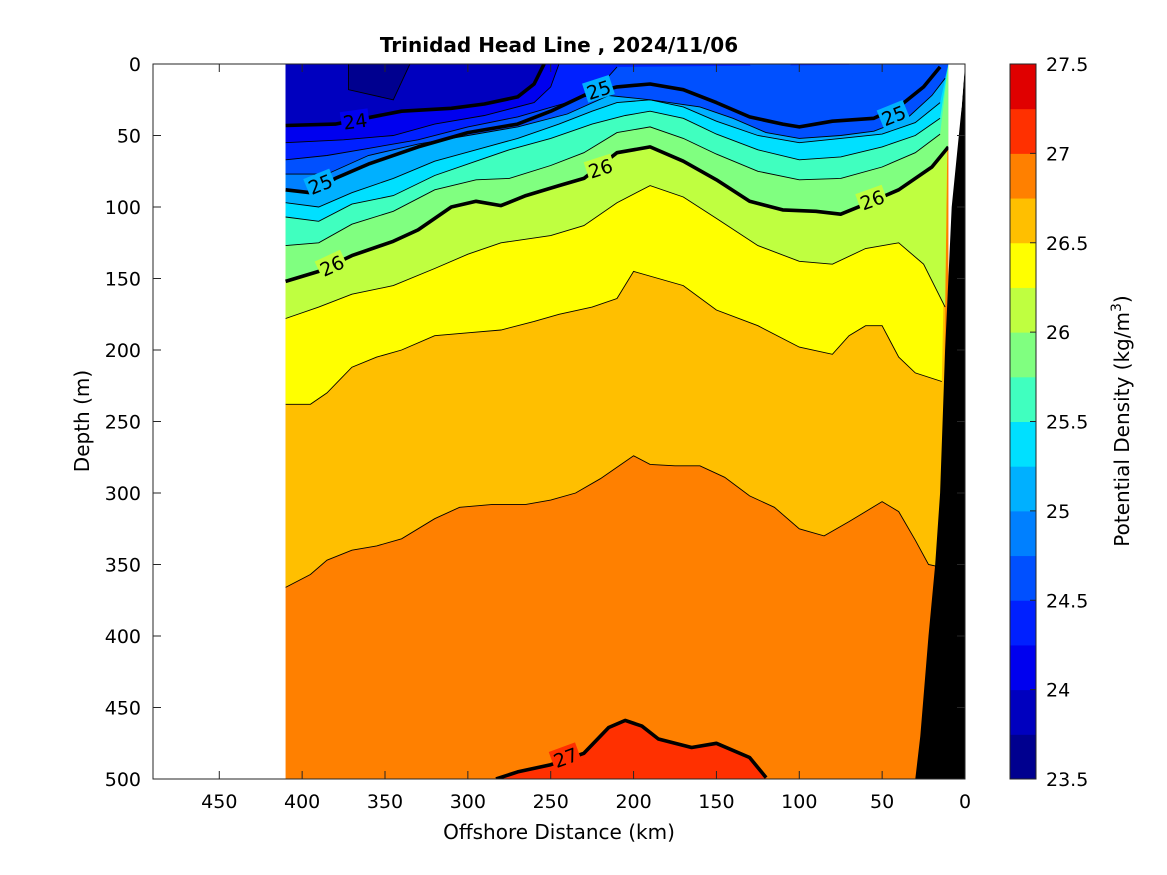 This screenshot has width=1167, height=875. What do you see at coordinates (1067, 244) in the screenshot?
I see `colorbar-tick-label-26.5: 26.5` at bounding box center [1067, 244].